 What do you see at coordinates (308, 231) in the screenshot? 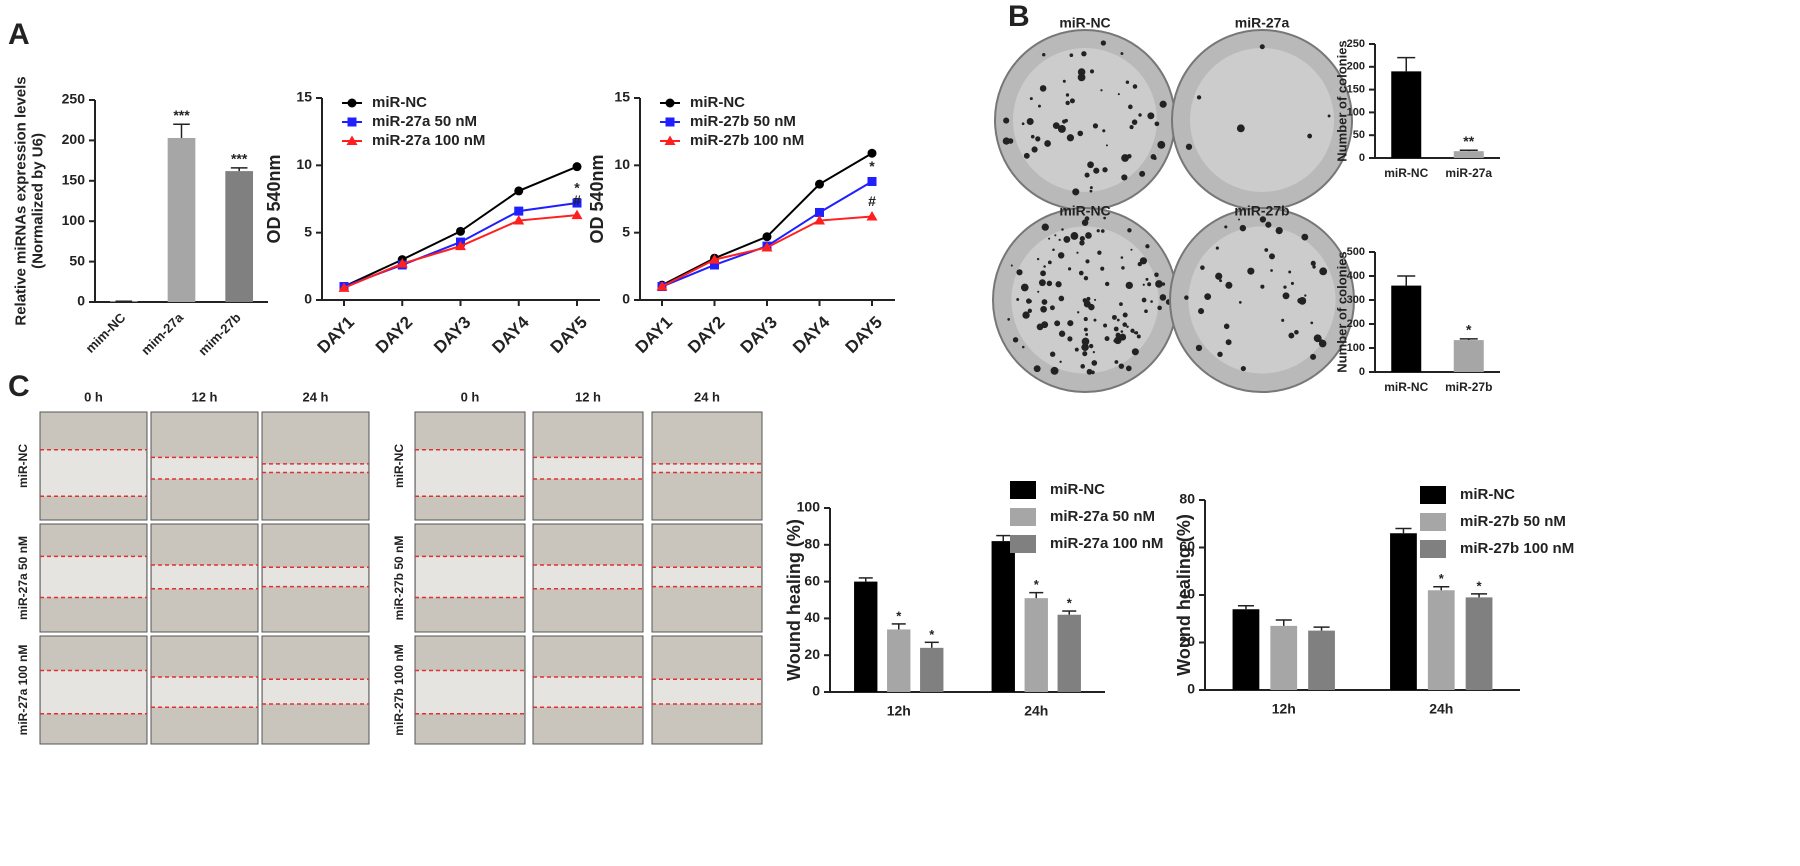
I see `y-tick-label: 5` at bounding box center [308, 231].